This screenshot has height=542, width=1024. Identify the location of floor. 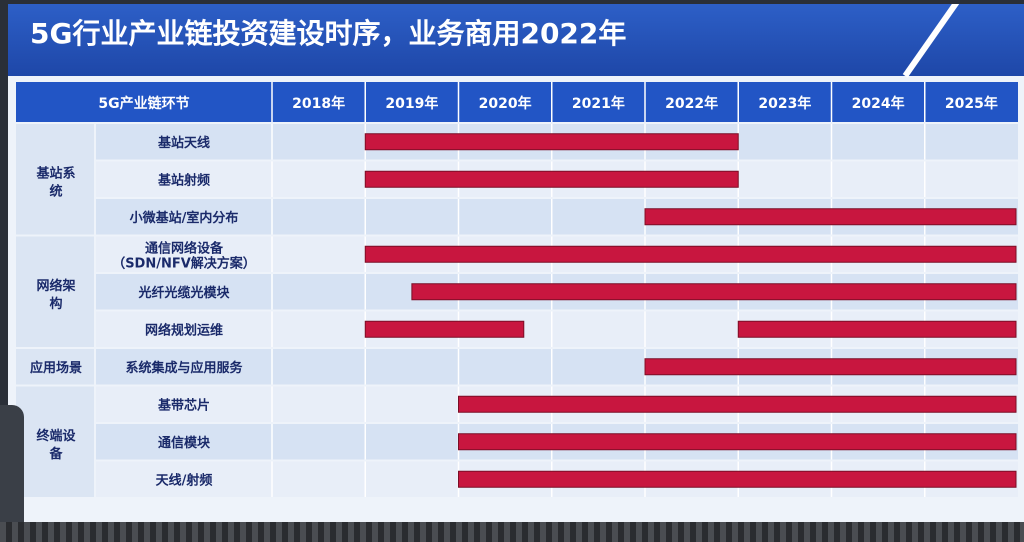
(512, 532).